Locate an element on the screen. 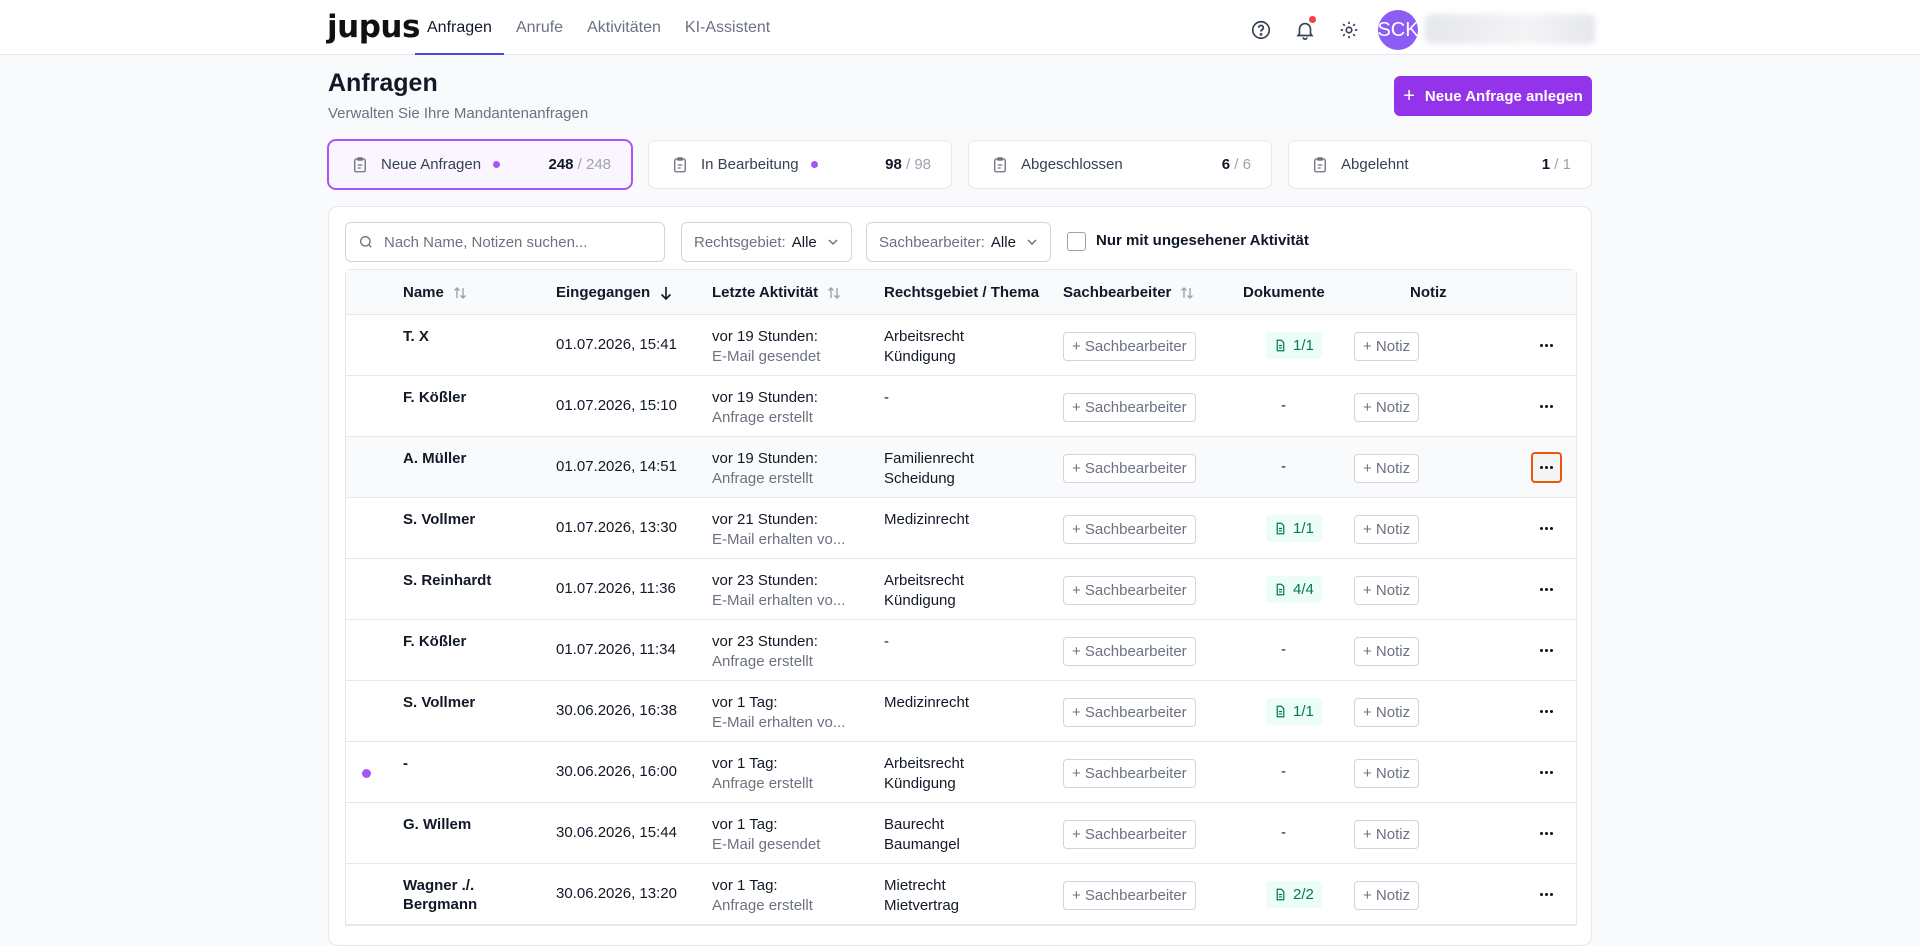 This screenshot has width=1920, height=946. row-name: A. Müller is located at coordinates (435, 458).